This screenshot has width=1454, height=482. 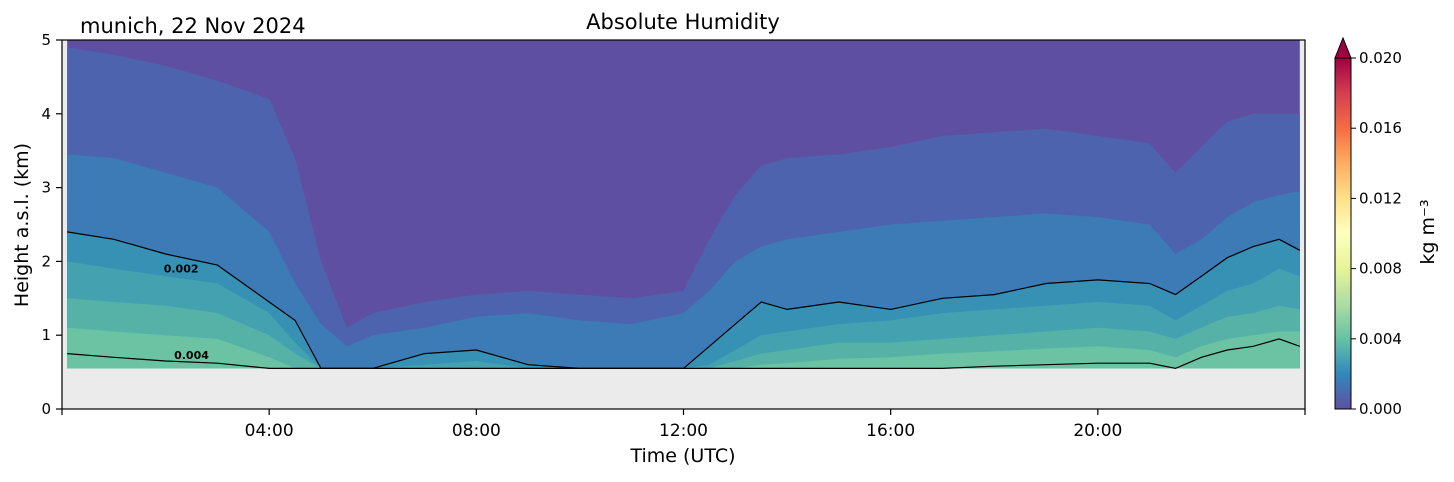 What do you see at coordinates (1380, 58) in the screenshot?
I see `colorbar-tick-label: 0.020` at bounding box center [1380, 58].